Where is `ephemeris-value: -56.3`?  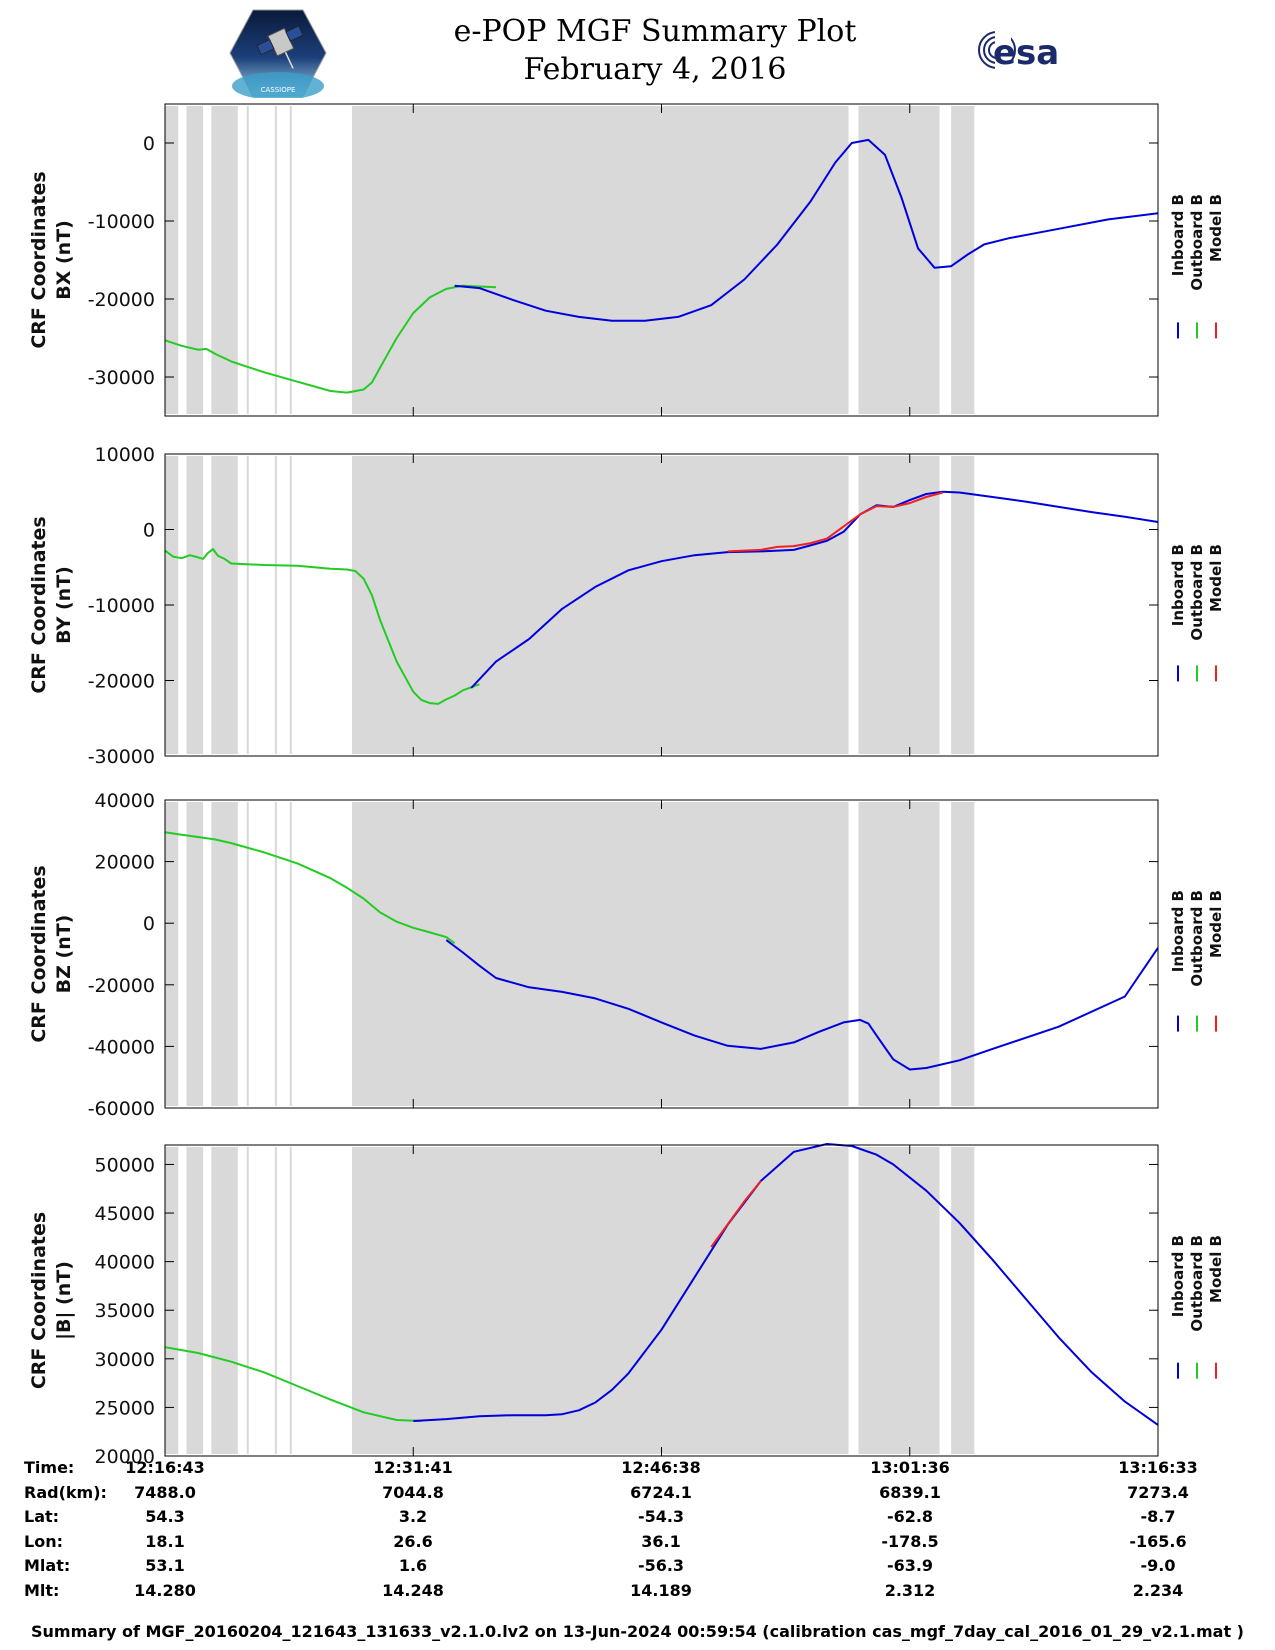
ephemeris-value: -56.3 is located at coordinates (661, 1565).